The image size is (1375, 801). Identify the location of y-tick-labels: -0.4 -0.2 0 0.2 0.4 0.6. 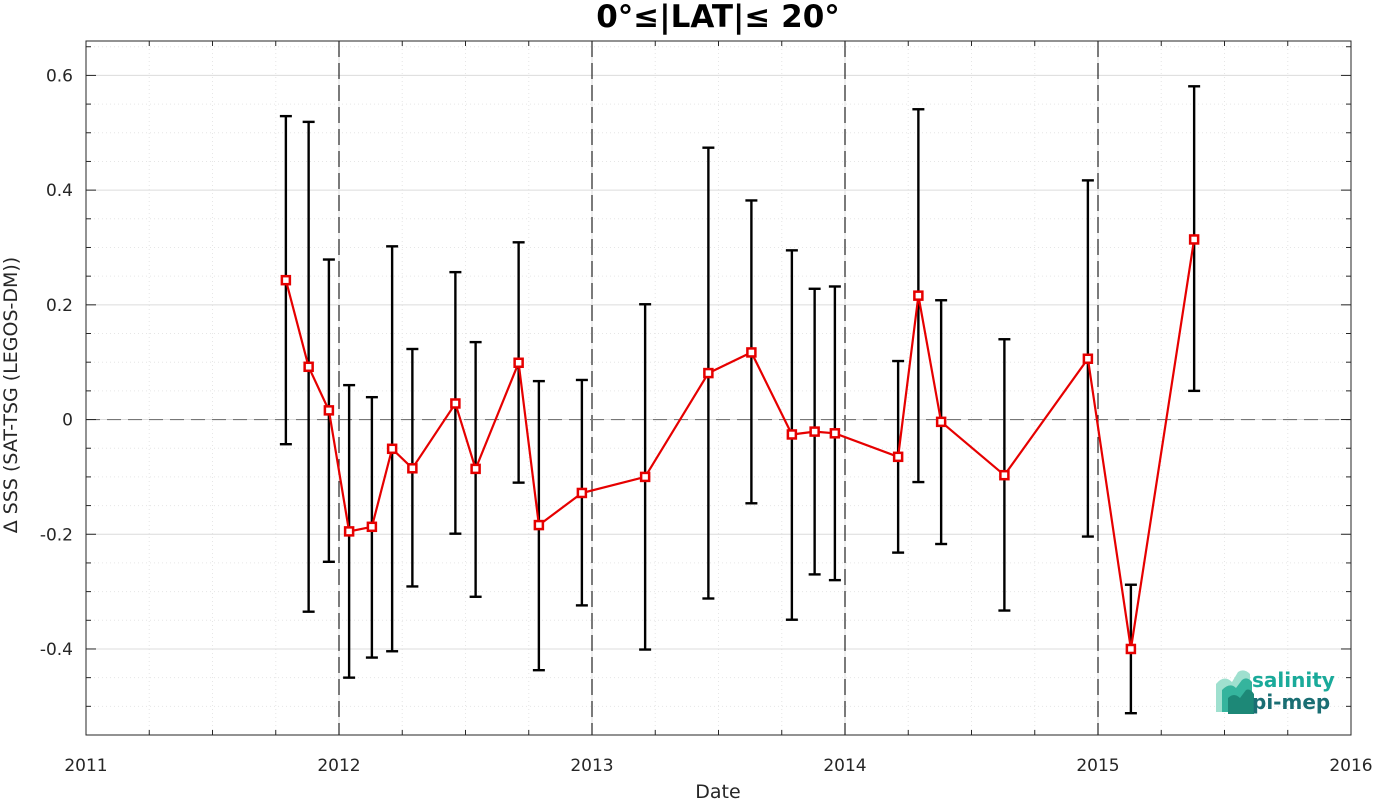
(56, 363).